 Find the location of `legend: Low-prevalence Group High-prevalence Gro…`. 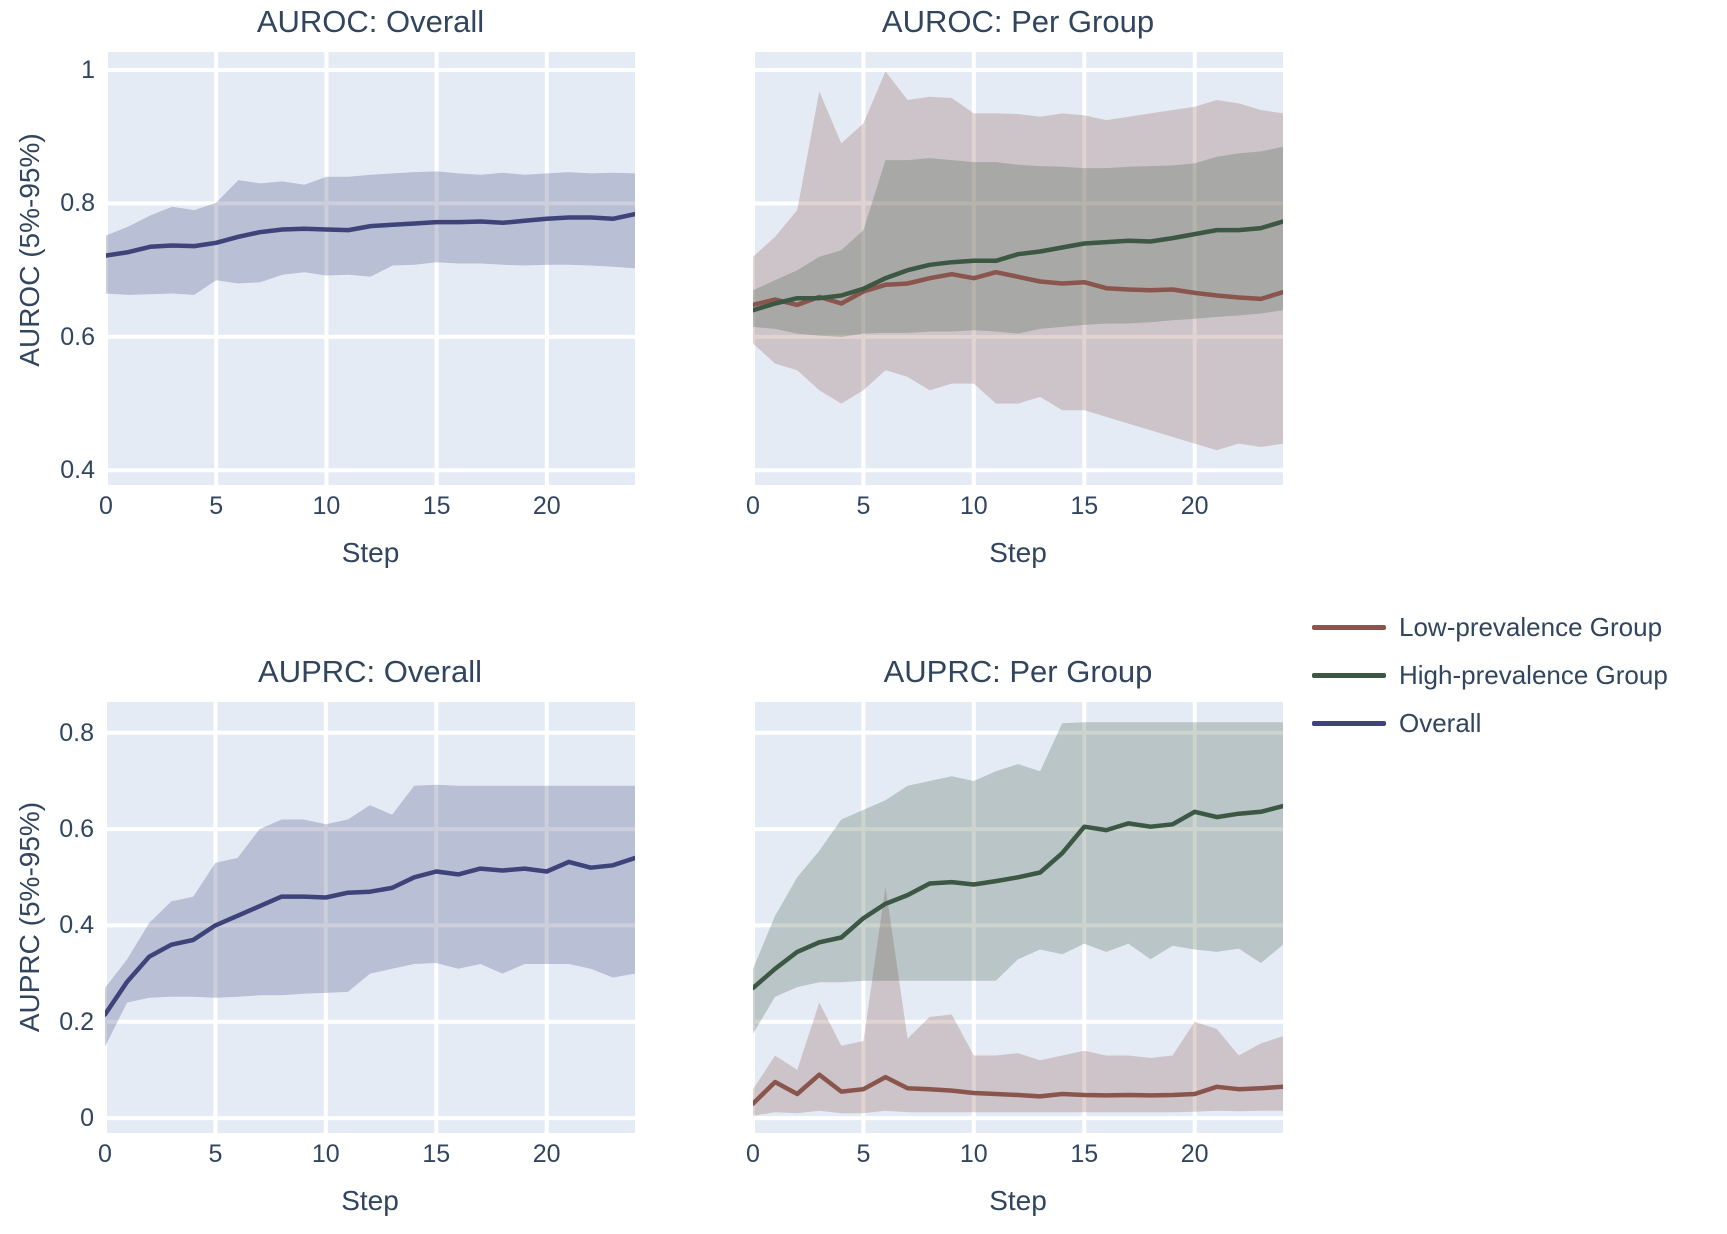

legend: Low-prevalence Group High-prevalence Gro… is located at coordinates (1490, 684).